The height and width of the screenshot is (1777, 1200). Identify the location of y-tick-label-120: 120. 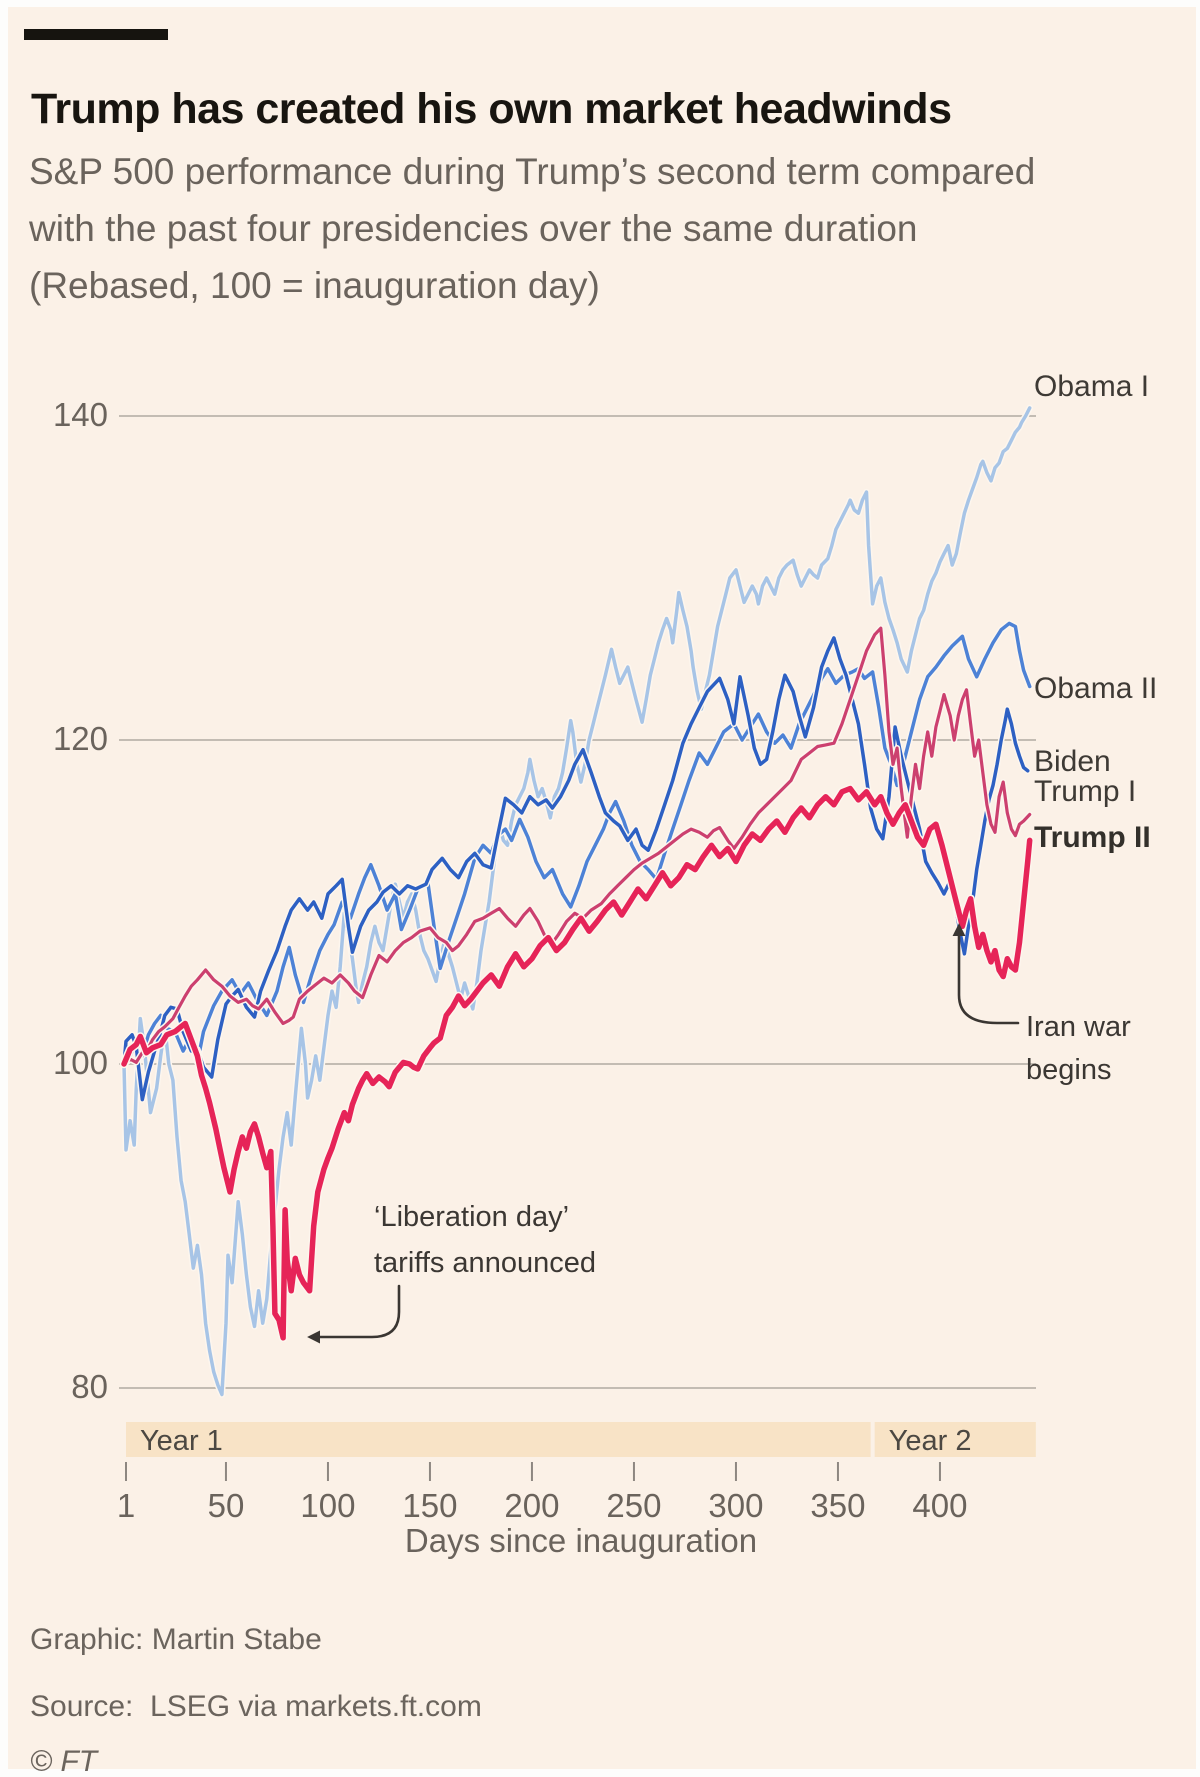
(80, 738).